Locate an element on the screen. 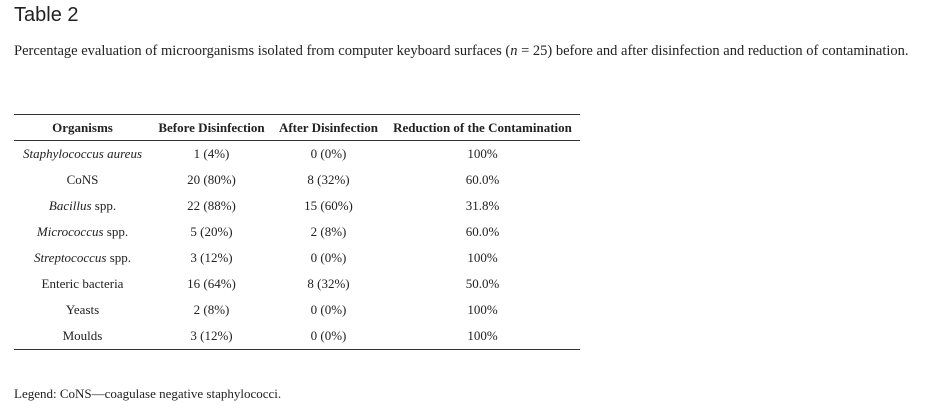 The height and width of the screenshot is (414, 941). table-row: Moulds 3 (12%) 0 (0%) 100% is located at coordinates (297, 336).